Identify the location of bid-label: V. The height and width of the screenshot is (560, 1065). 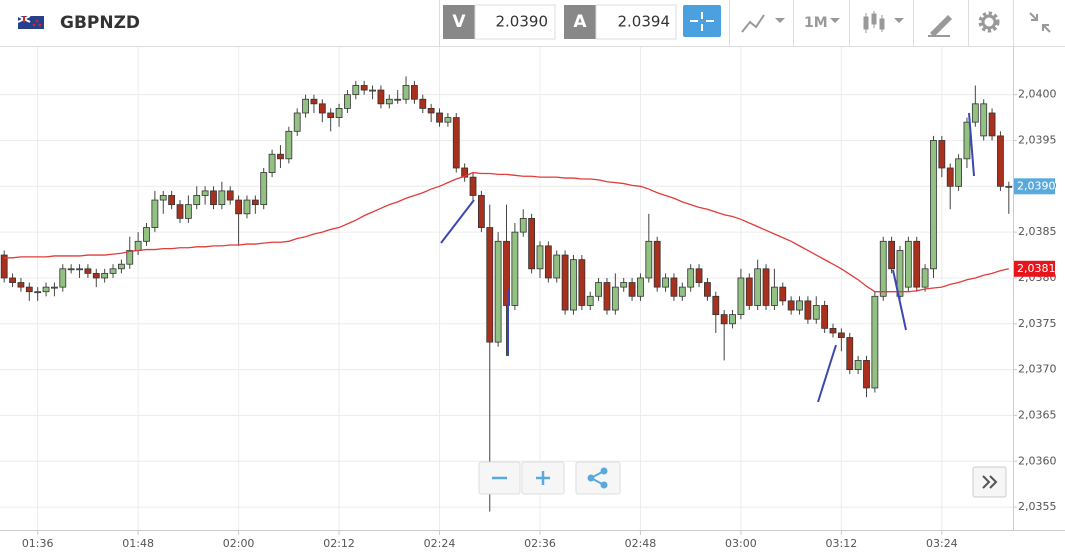
(459, 22).